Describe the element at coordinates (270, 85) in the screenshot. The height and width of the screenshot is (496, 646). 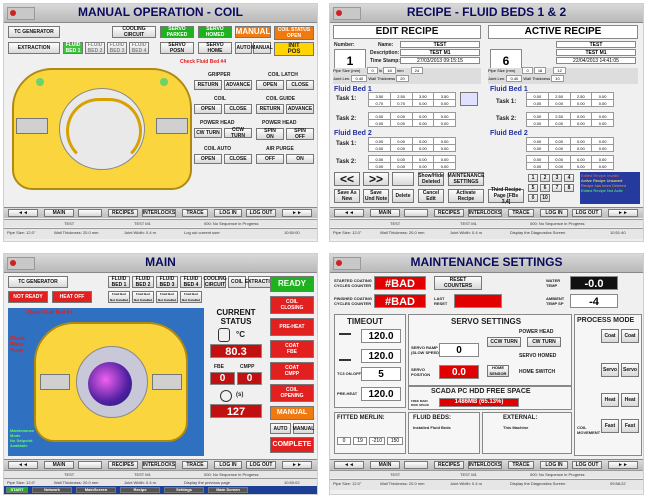
I see `coil-latch-open-button: OPEN` at that location.